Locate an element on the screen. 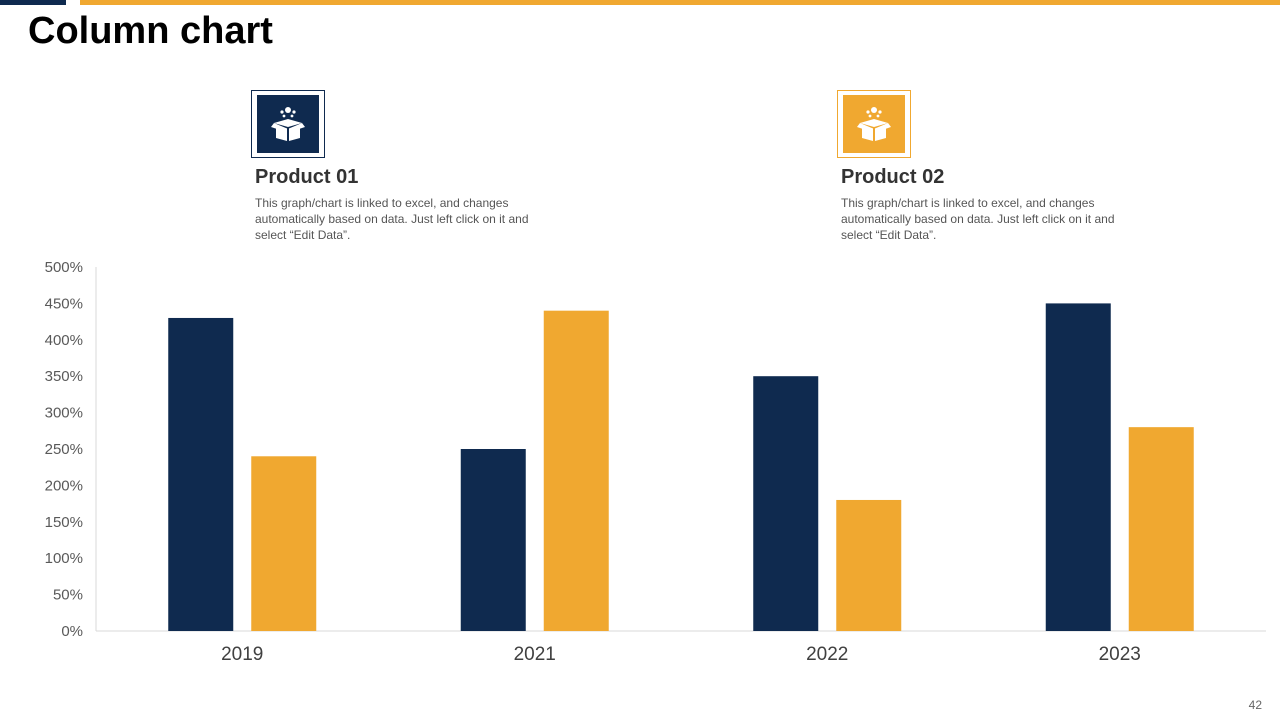 The image size is (1280, 720). slide-title: Column chart is located at coordinates (150, 31).